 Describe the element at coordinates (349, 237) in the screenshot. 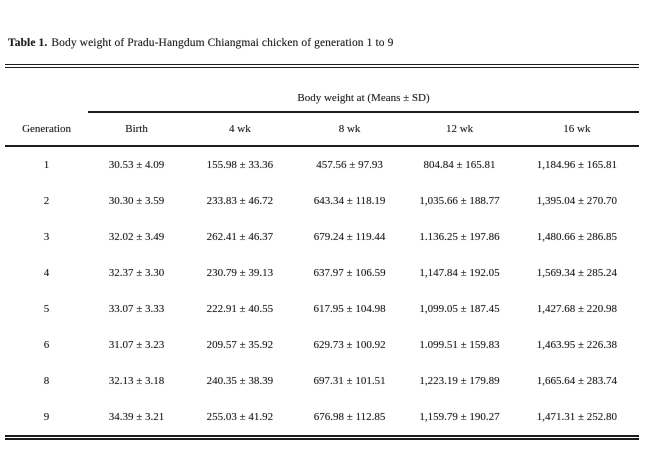

I see `value-cell: 679.24 ± 119.44` at that location.